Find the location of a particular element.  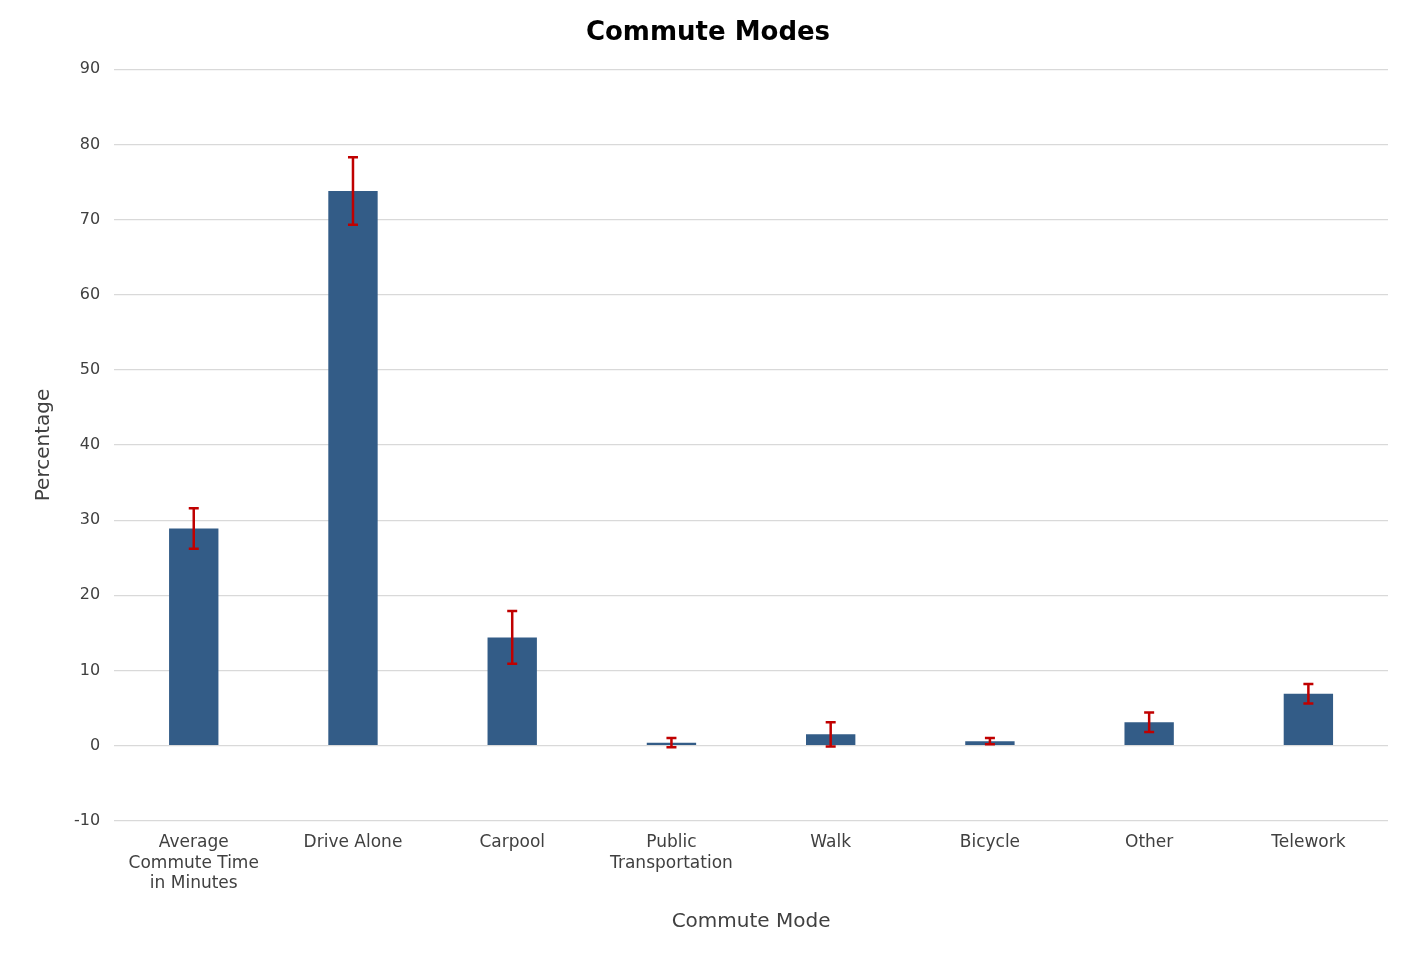

x-tick-label: Carpool is located at coordinates (512, 841).